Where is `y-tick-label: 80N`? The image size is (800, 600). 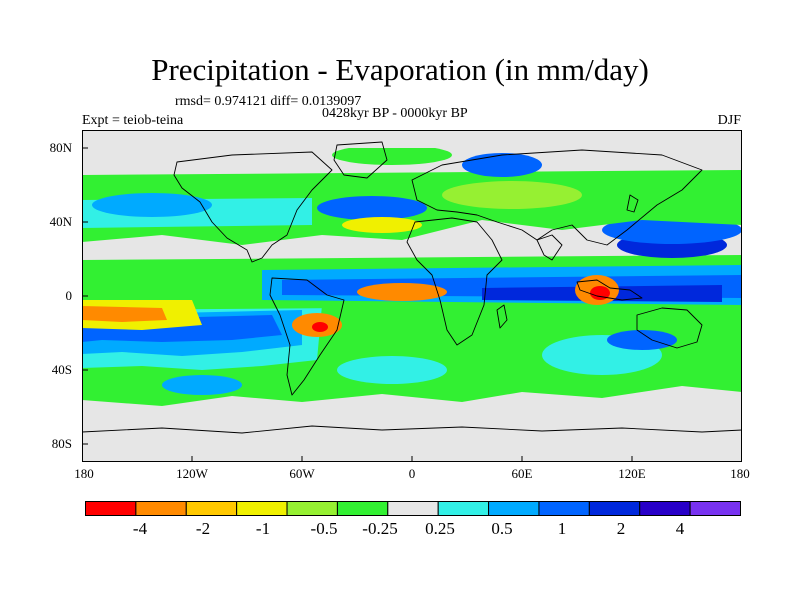
y-tick-label: 80N is located at coordinates (60, 147).